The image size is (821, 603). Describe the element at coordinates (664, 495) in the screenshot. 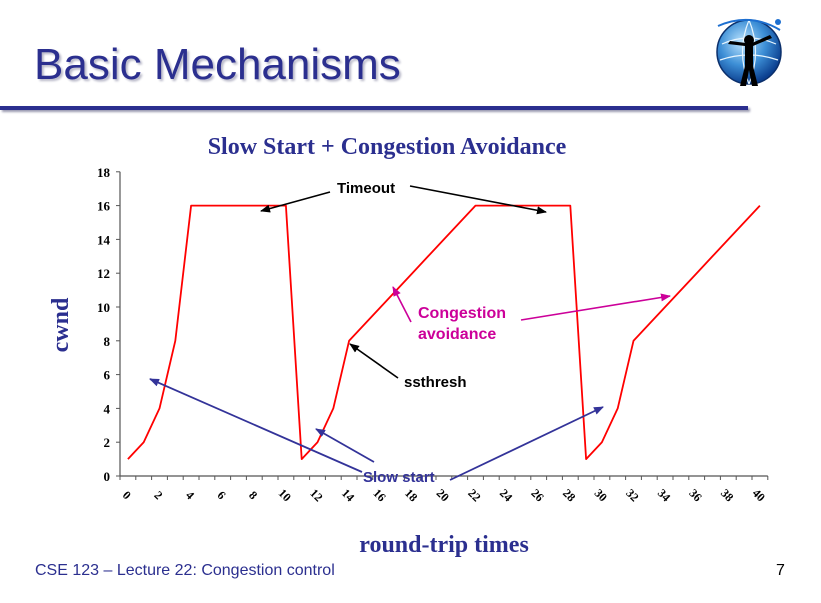

I see `x-tick-label: 34` at that location.